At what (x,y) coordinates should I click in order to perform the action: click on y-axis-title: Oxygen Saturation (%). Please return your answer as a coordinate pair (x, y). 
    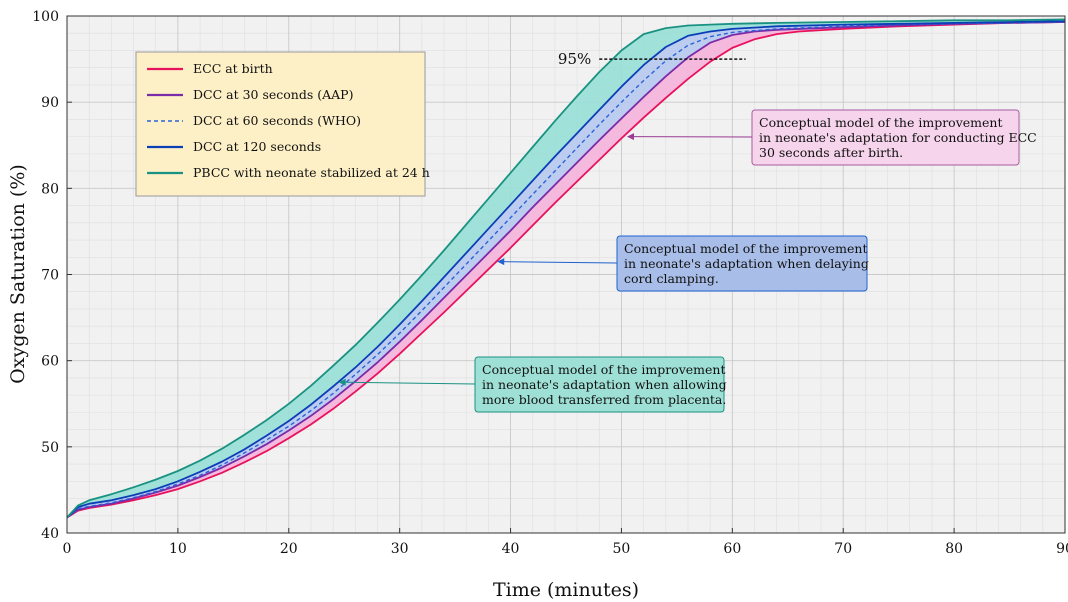
    Looking at the image, I should click on (18, 274).